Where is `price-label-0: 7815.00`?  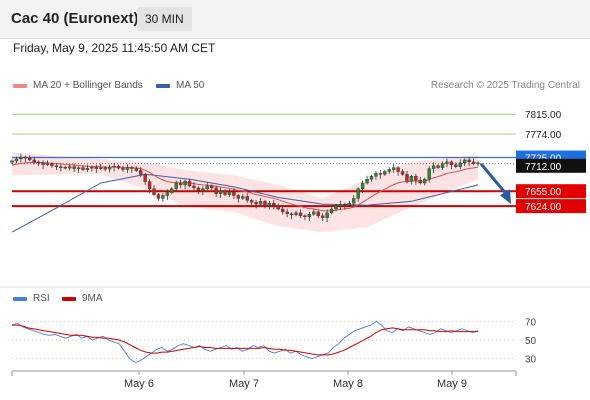
price-label-0: 7815.00 is located at coordinates (543, 115).